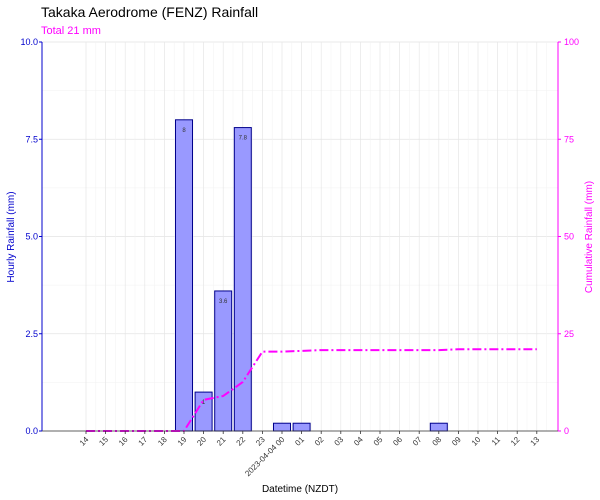 The height and width of the screenshot is (500, 600). Describe the element at coordinates (223, 302) in the screenshot. I see `bar-label: 3.6` at that location.